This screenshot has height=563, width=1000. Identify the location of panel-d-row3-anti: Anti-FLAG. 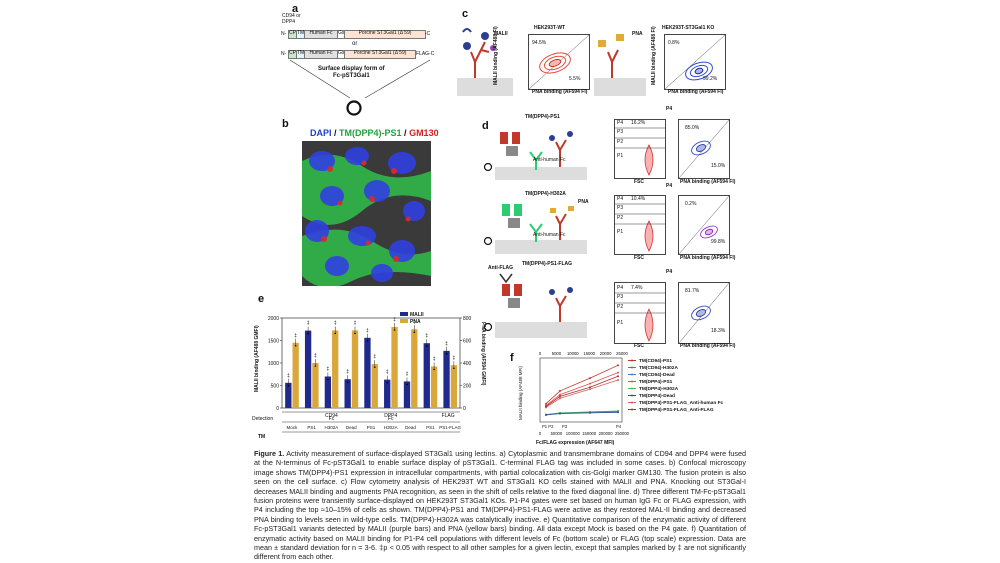
(500, 268).